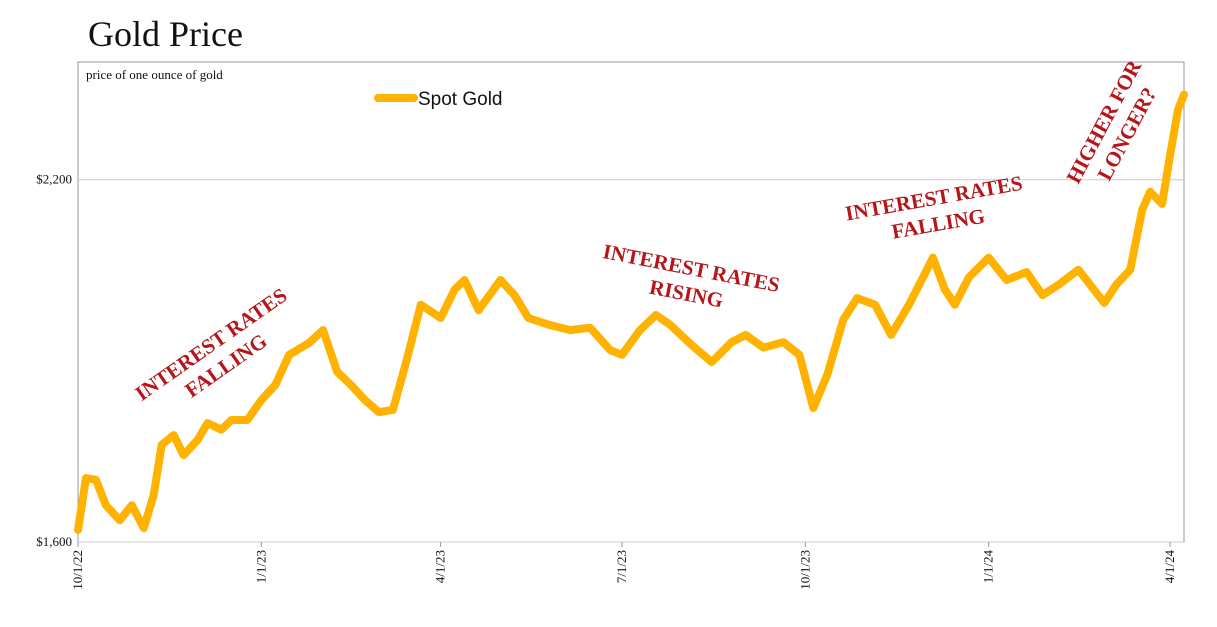 The height and width of the screenshot is (627, 1217). I want to click on x-tick-label: 4/1/23, so click(440, 566).